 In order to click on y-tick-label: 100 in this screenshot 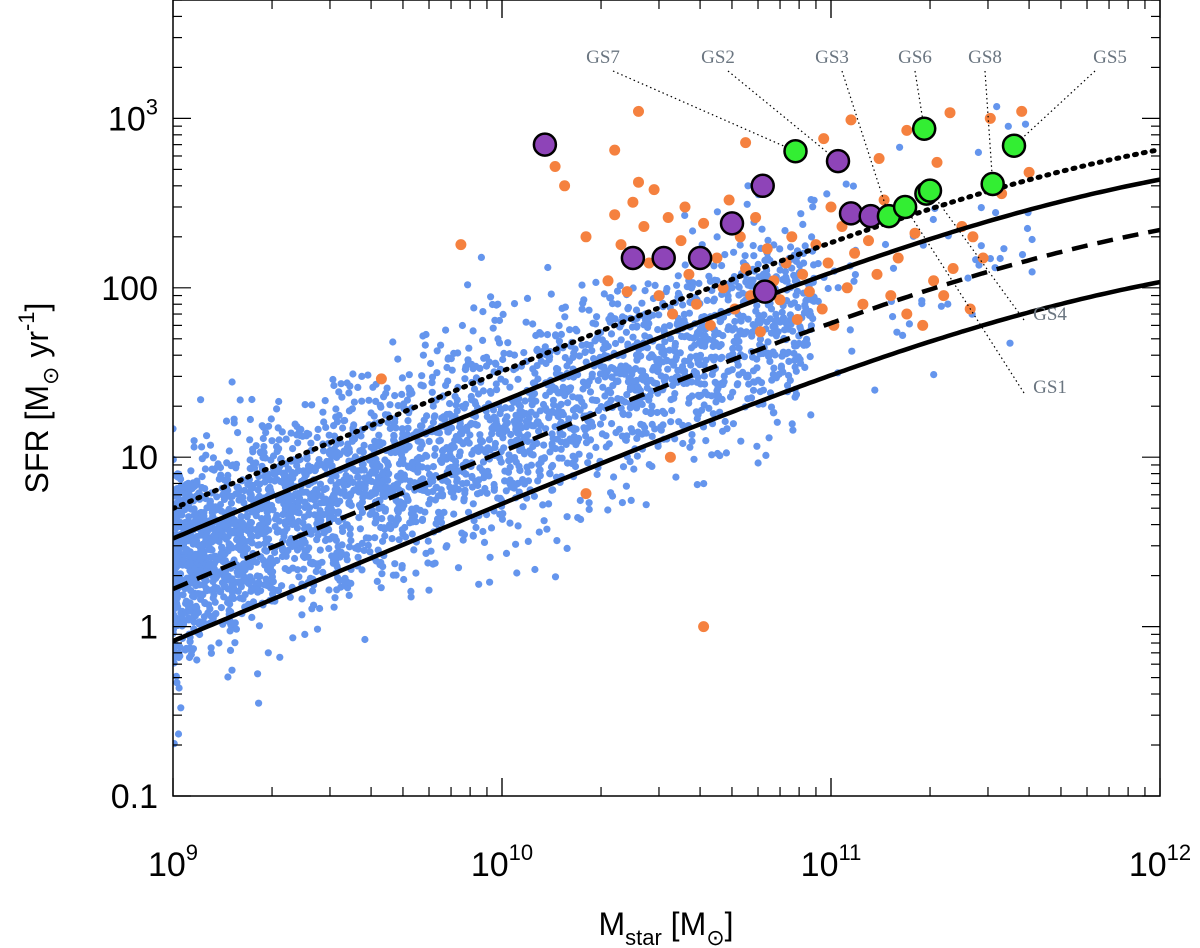, I will do `click(129, 289)`.